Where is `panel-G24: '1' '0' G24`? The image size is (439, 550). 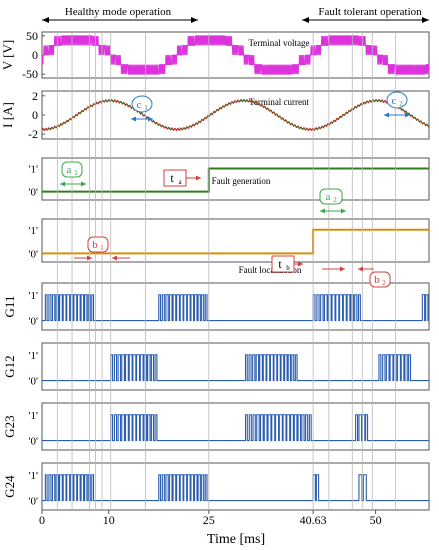
panel-G24: '1' '0' G24 is located at coordinates (216, 486).